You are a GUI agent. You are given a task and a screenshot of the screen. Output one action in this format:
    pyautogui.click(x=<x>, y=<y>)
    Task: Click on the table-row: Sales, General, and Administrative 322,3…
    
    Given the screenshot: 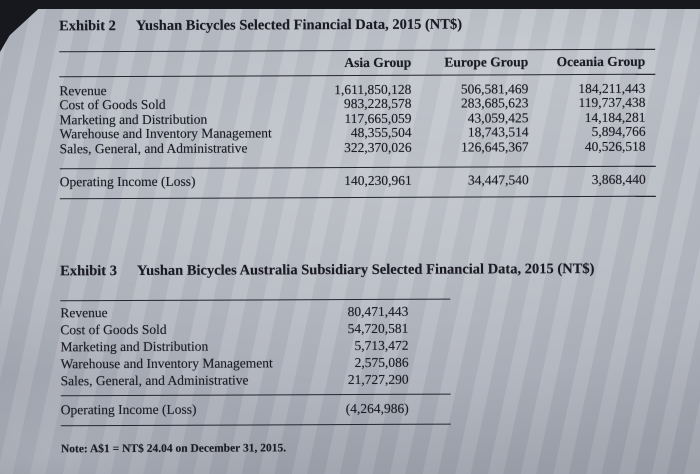 What is the action you would take?
    pyautogui.click(x=357, y=147)
    